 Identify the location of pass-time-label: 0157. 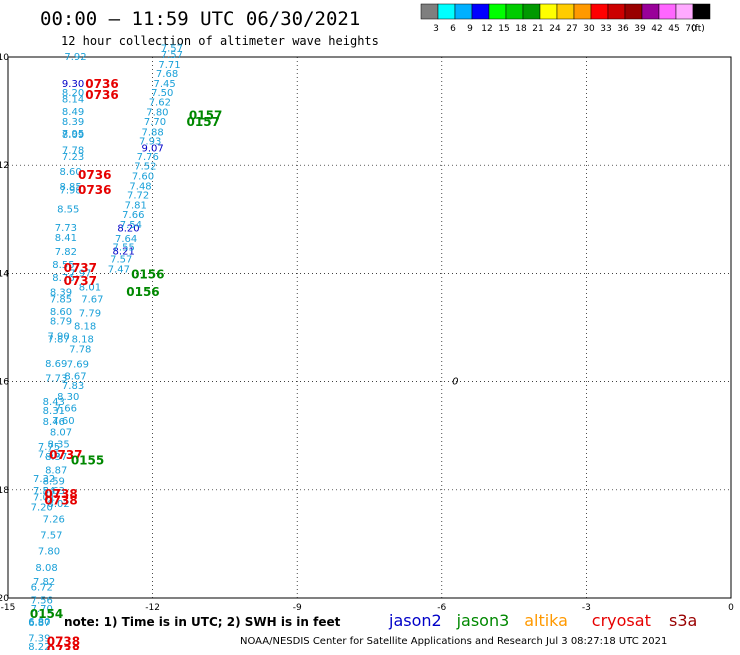
(203, 122).